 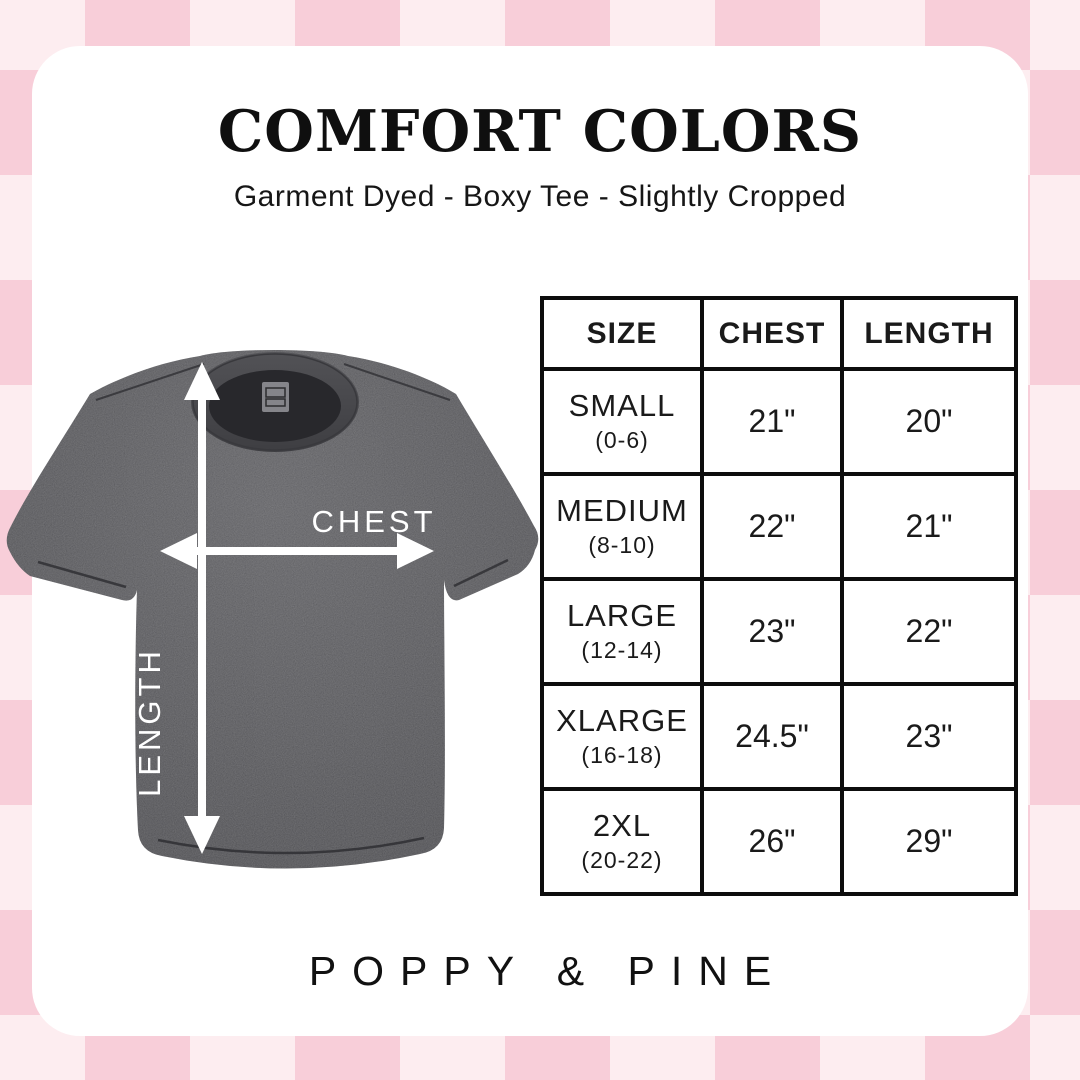 What do you see at coordinates (622, 333) in the screenshot?
I see `column-header-size: SIZE` at bounding box center [622, 333].